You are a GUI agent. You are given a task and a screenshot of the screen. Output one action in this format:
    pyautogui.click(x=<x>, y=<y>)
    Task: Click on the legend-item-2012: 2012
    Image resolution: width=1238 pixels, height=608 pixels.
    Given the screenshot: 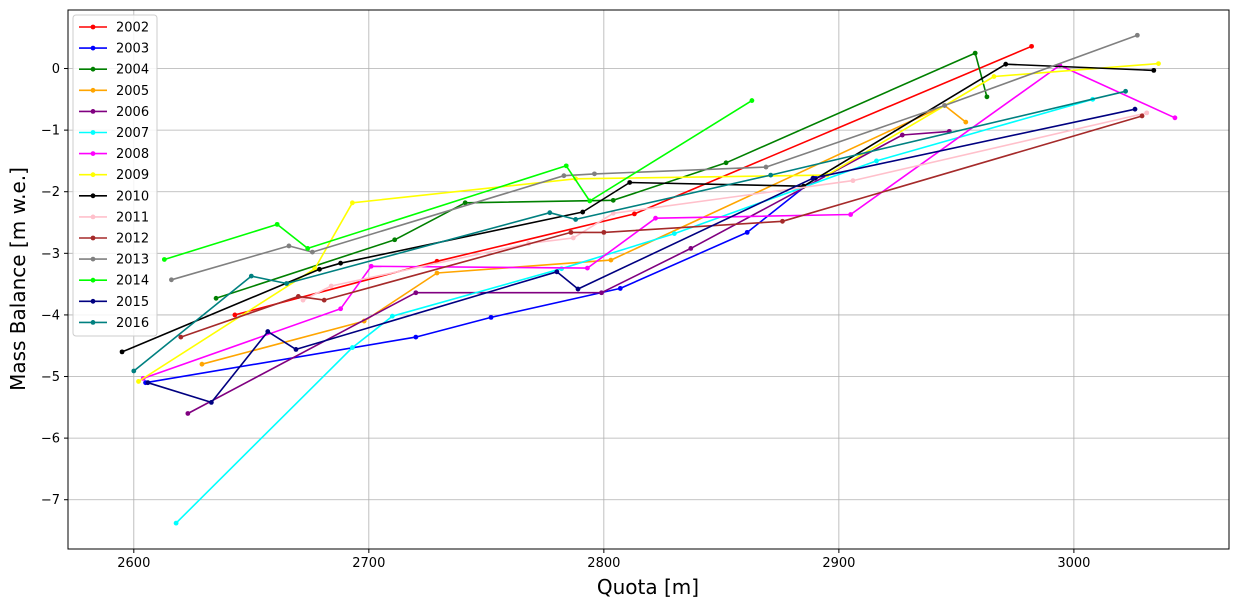 What is the action you would take?
    pyautogui.click(x=114, y=239)
    